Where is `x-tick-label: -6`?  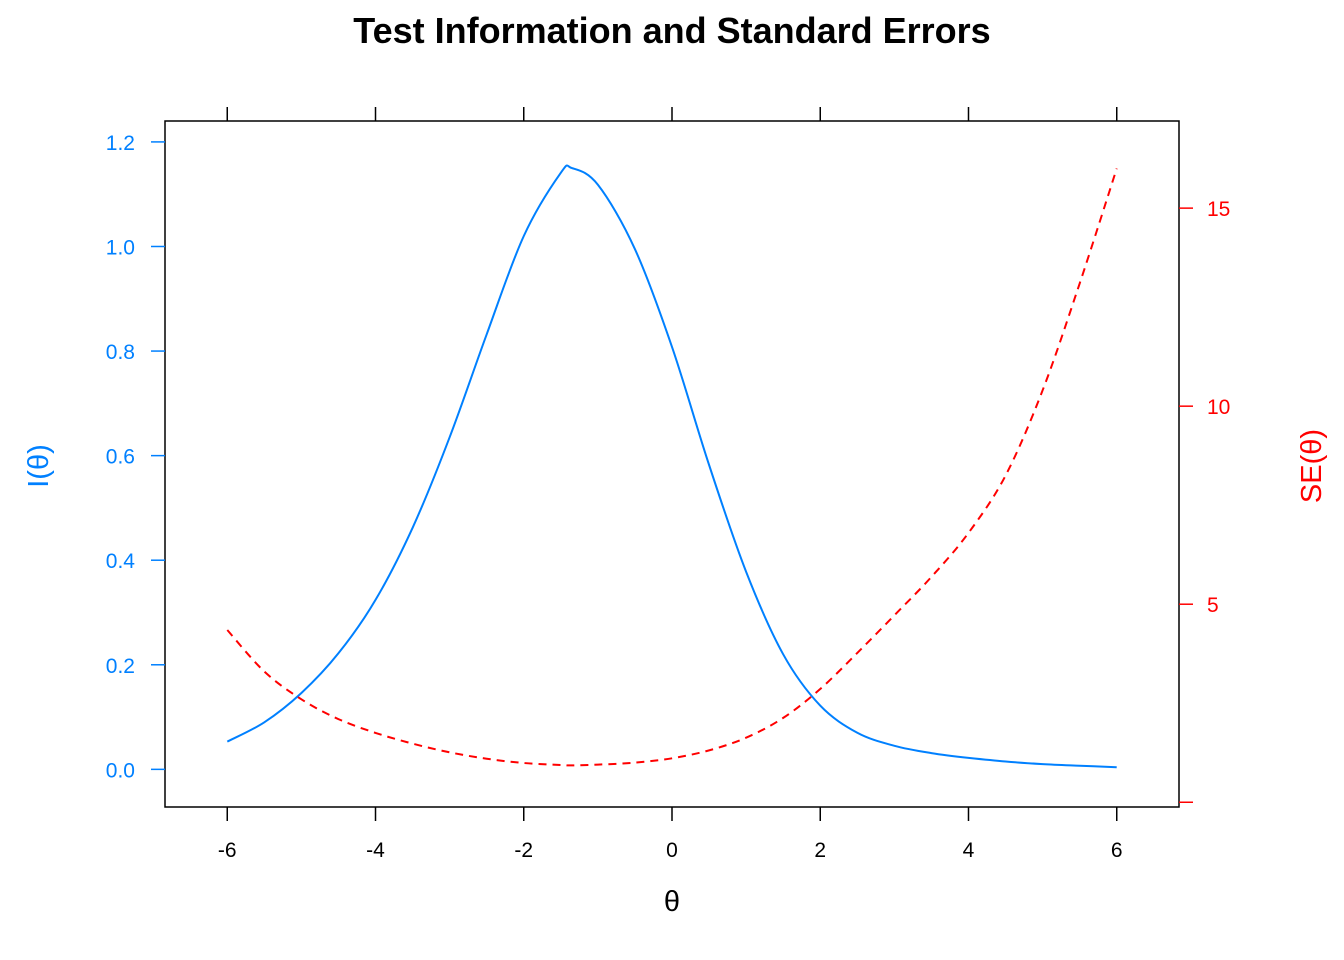 x-tick-label: -6 is located at coordinates (227, 850).